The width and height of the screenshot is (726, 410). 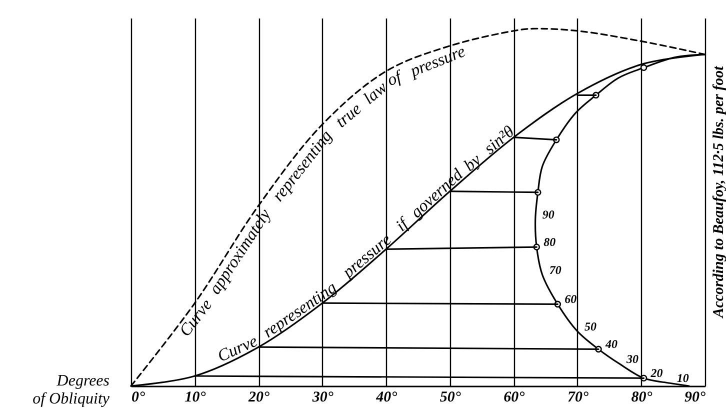 What do you see at coordinates (259, 398) in the screenshot?
I see `x-tick-label: 20°` at bounding box center [259, 398].